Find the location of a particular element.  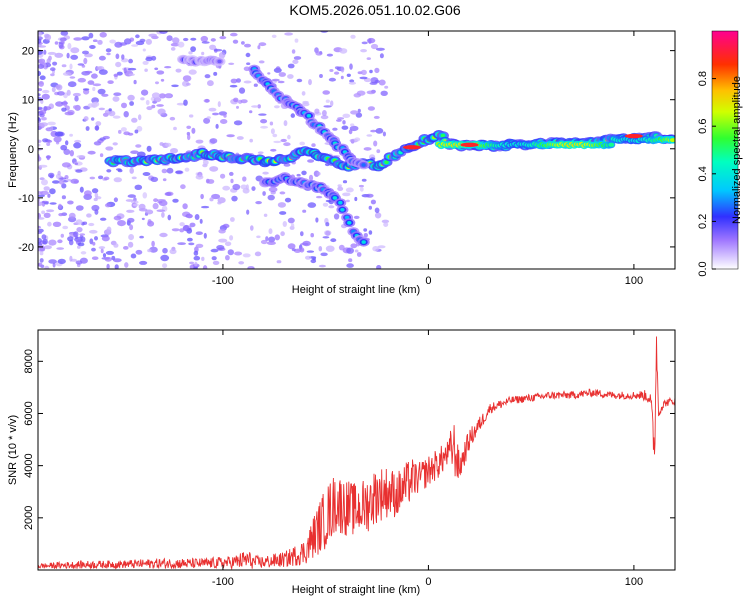

snr-x-tick-label: 100 is located at coordinates (634, 582).